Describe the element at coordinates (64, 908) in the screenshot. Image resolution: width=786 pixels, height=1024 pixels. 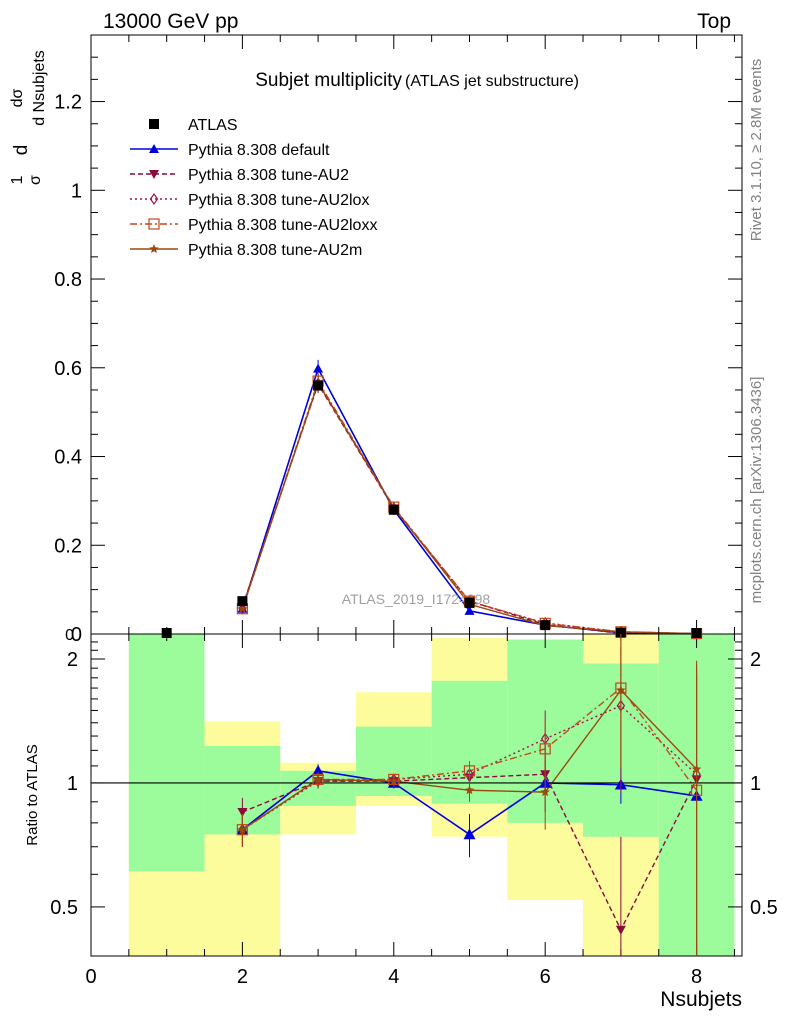
I see `ratio-y-tick-label: 0.5` at that location.